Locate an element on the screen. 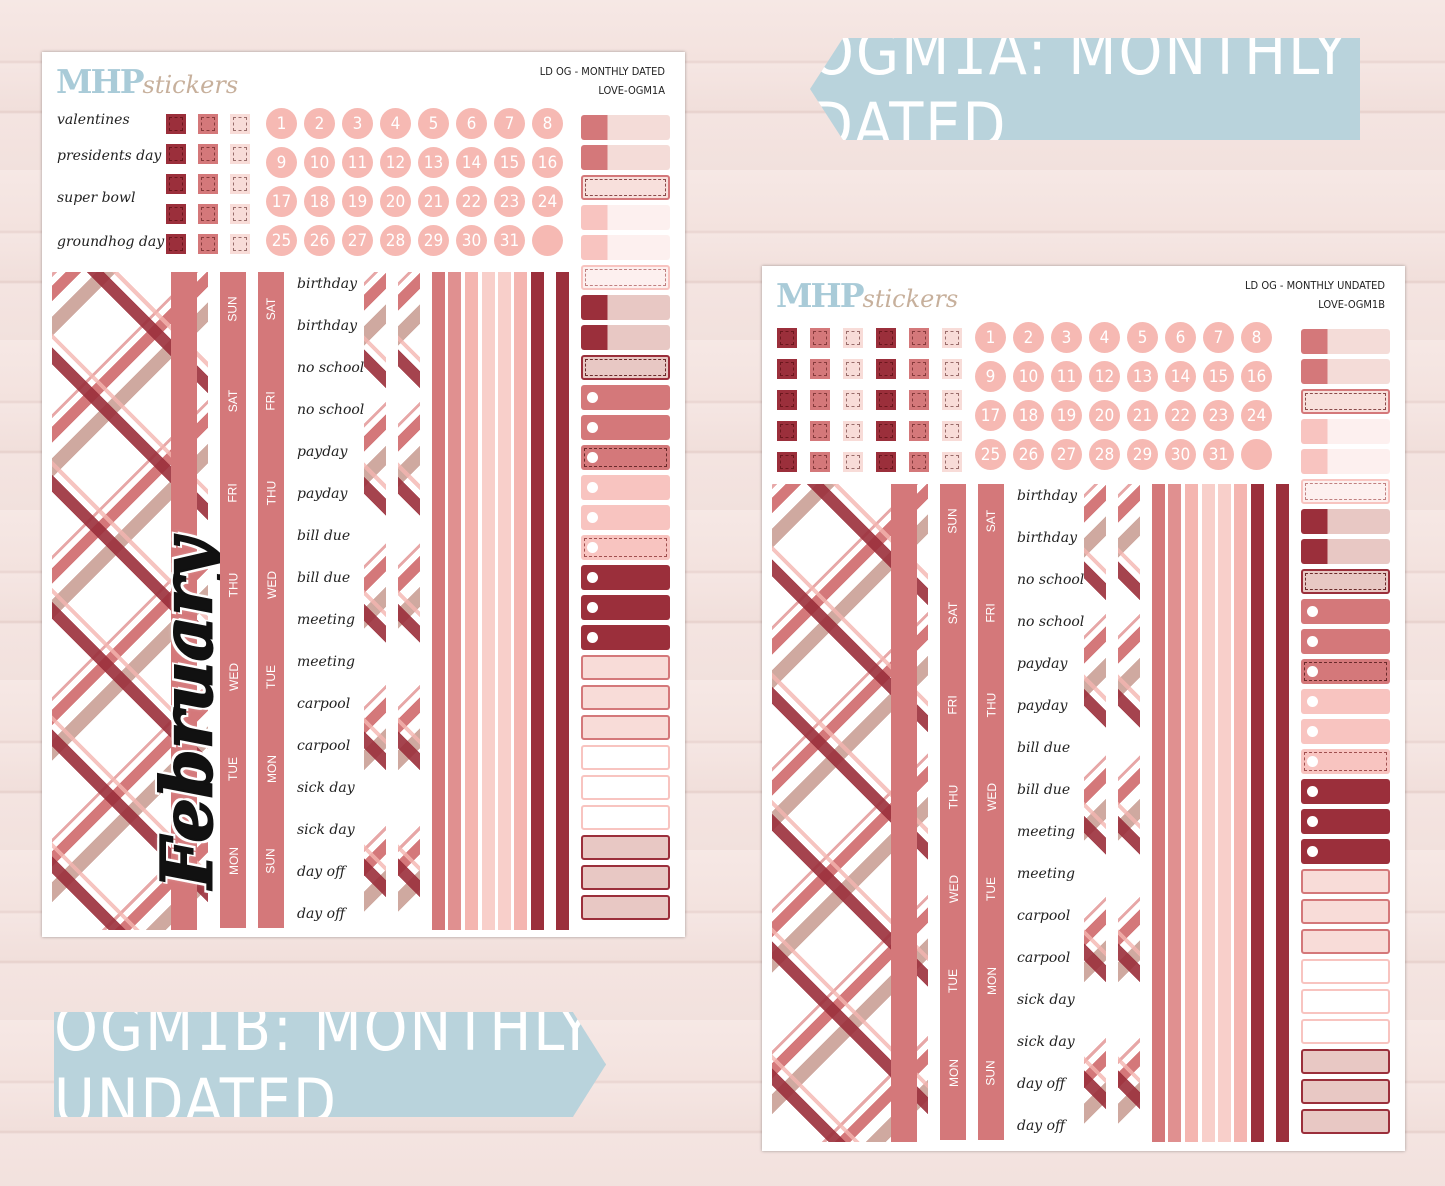 This screenshot has width=1445, height=1186. label-sticker: sick day is located at coordinates (326, 788).